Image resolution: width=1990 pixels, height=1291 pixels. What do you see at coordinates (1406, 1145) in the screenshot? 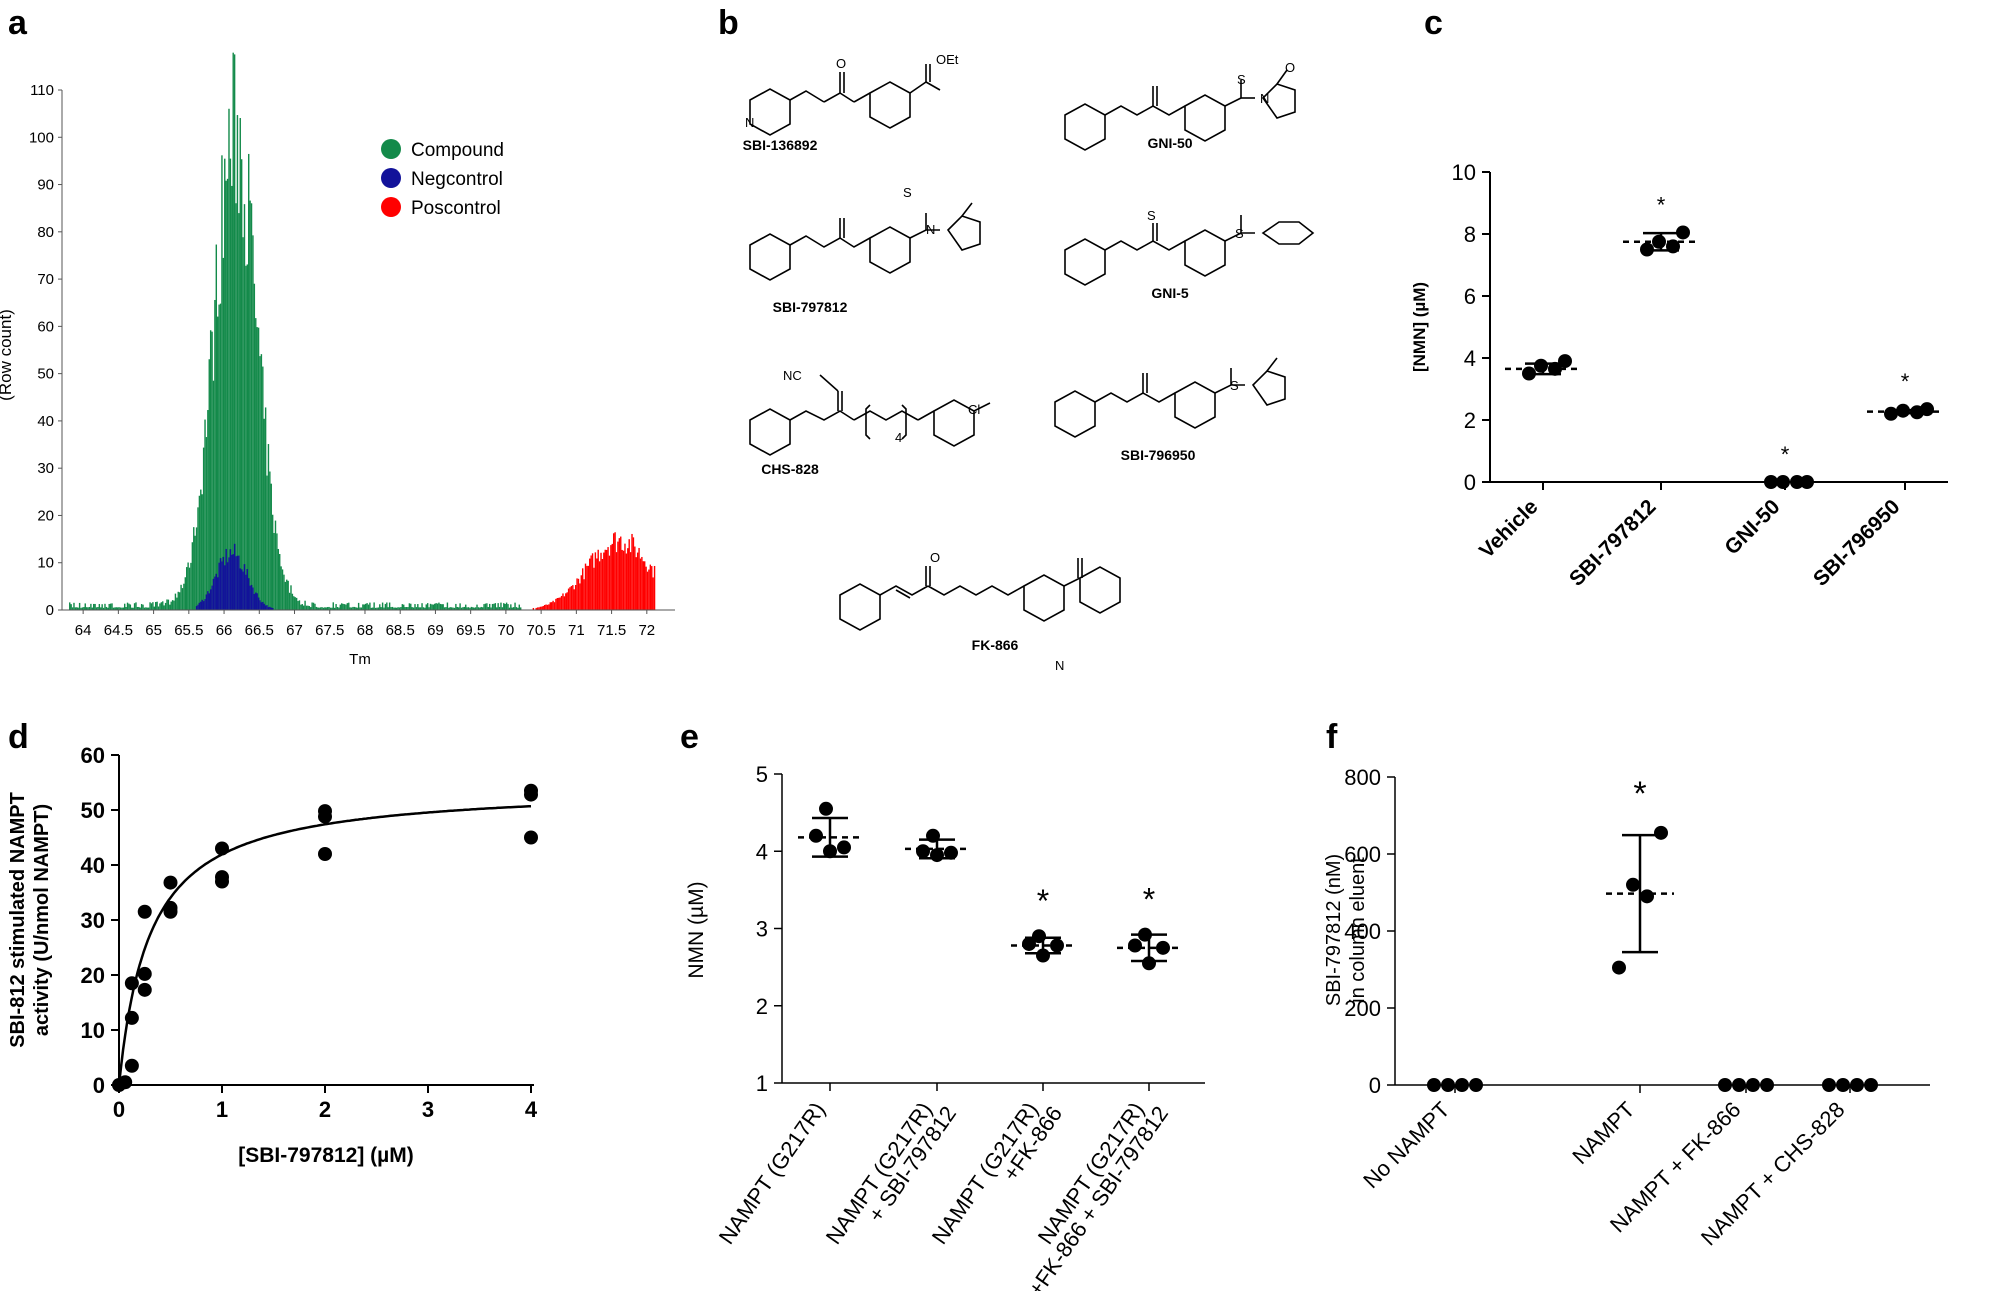
I see `x-tick-label: No NAMPT` at bounding box center [1406, 1145].